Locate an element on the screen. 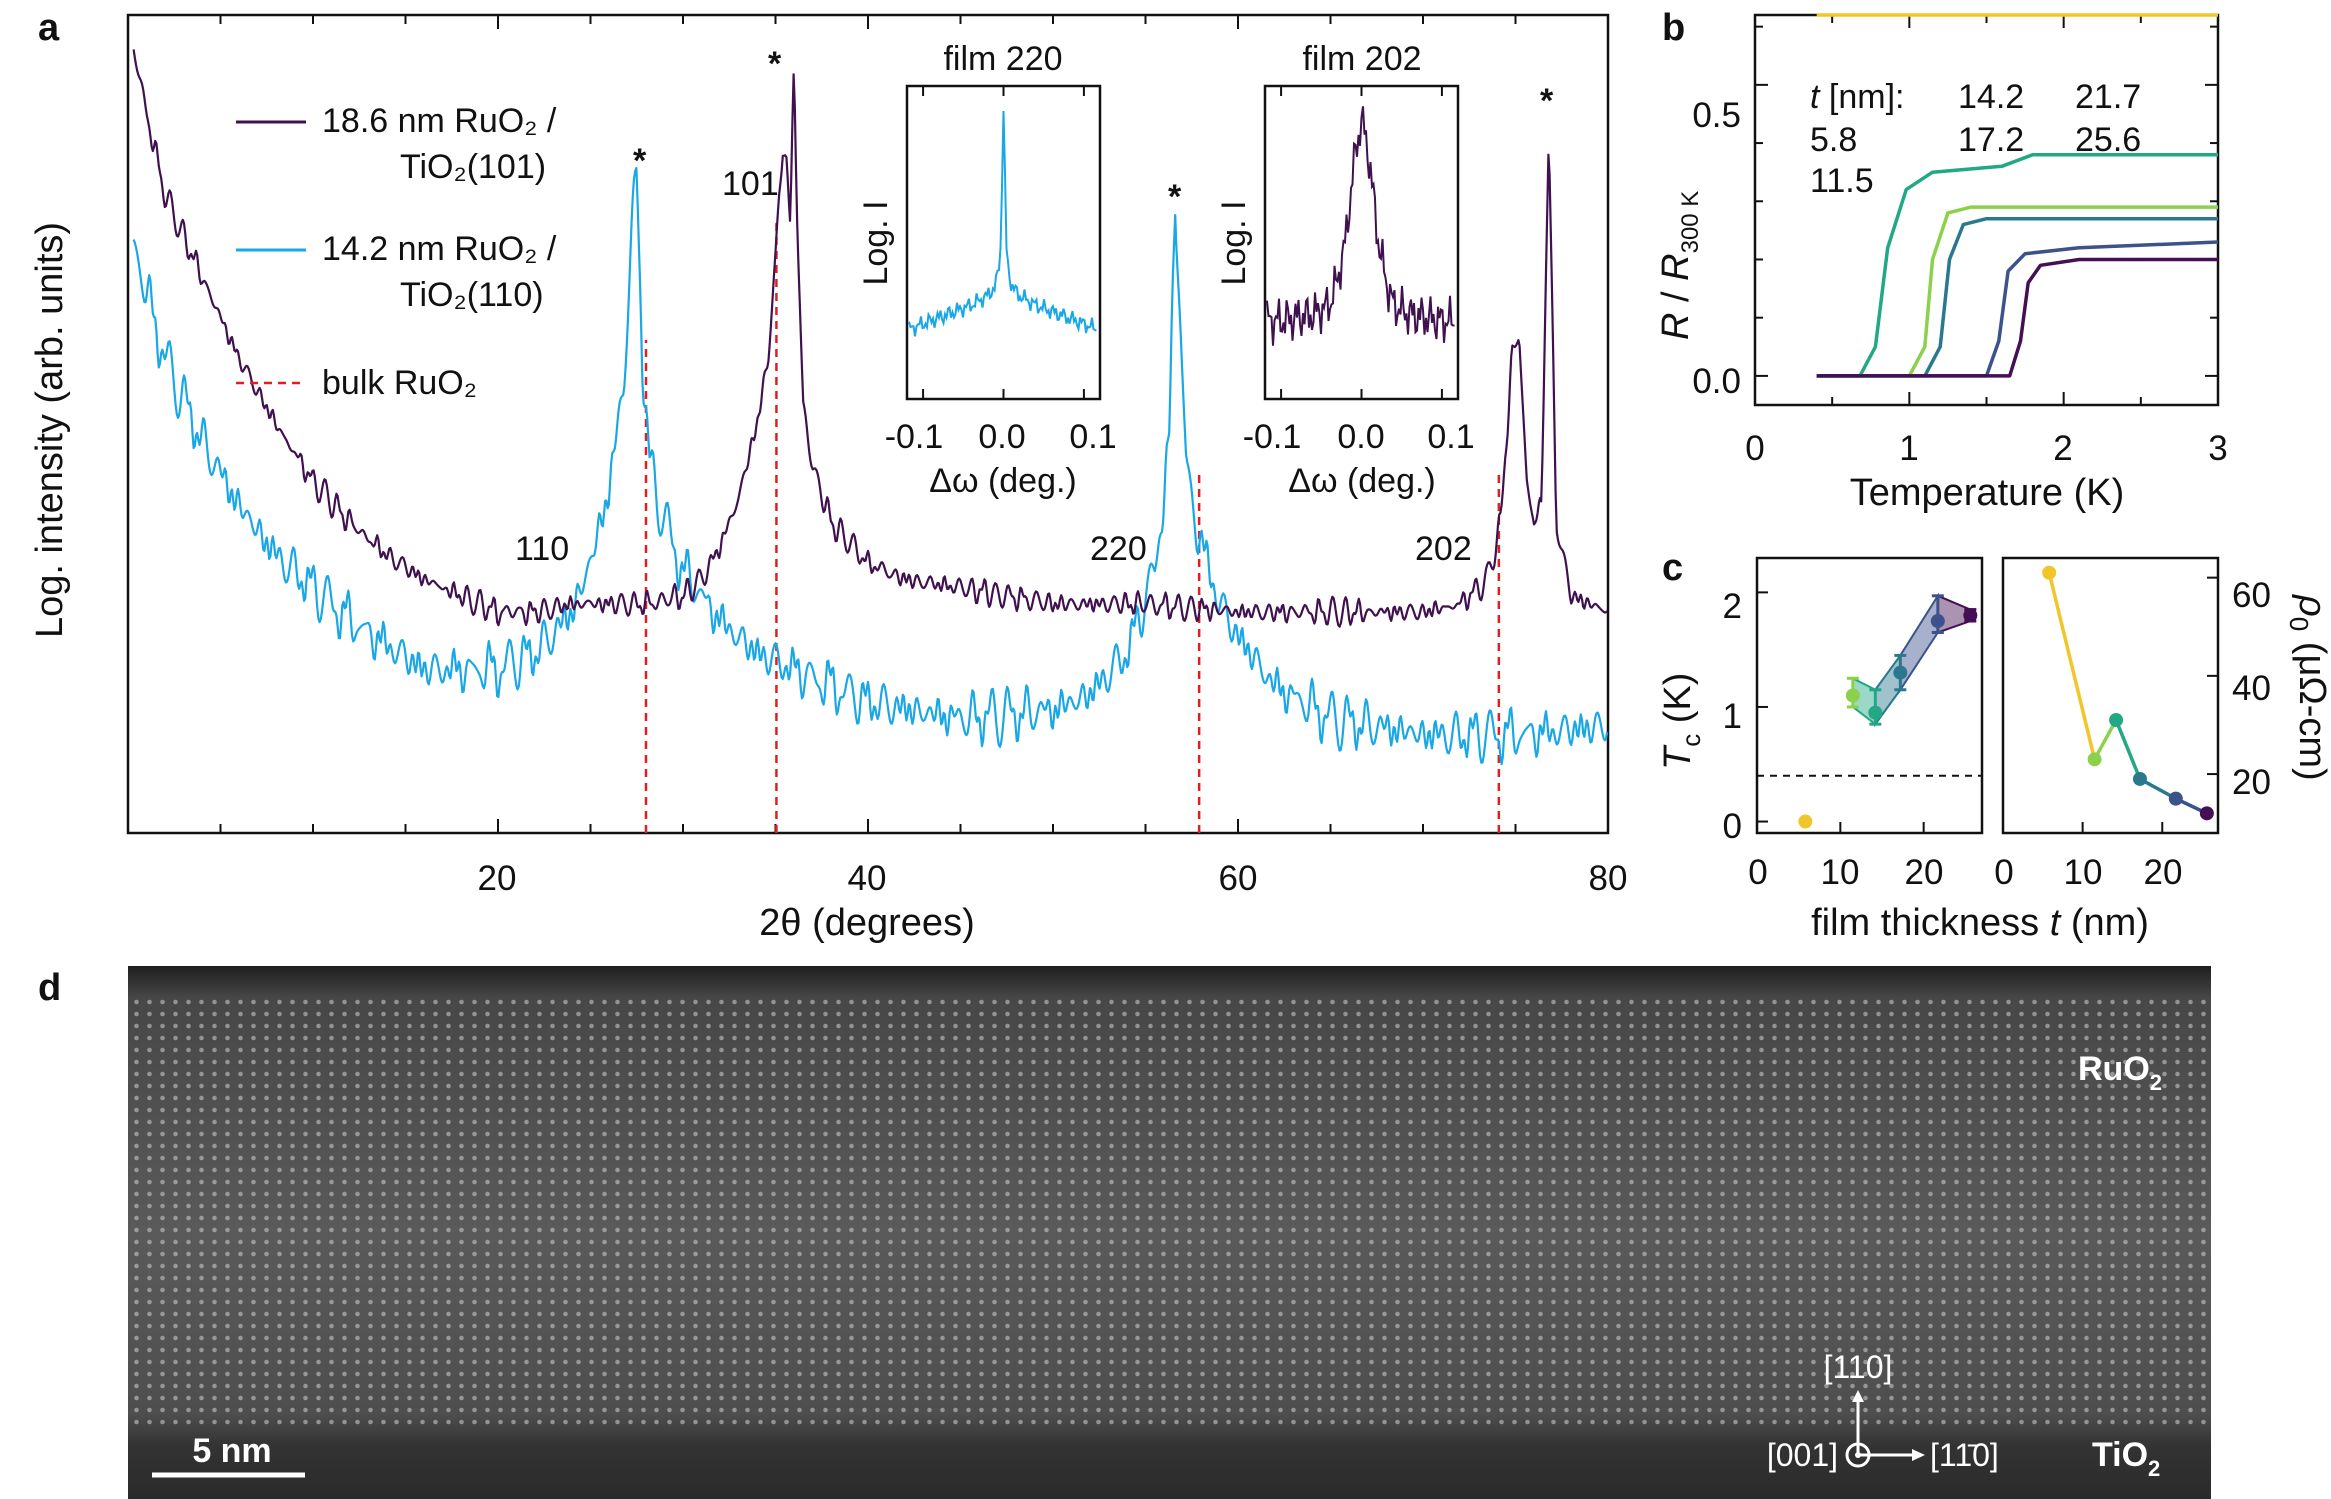 Image resolution: width=2331 pixels, height=1499 pixels. label-tio2: TiO2 is located at coordinates (2126, 1458).